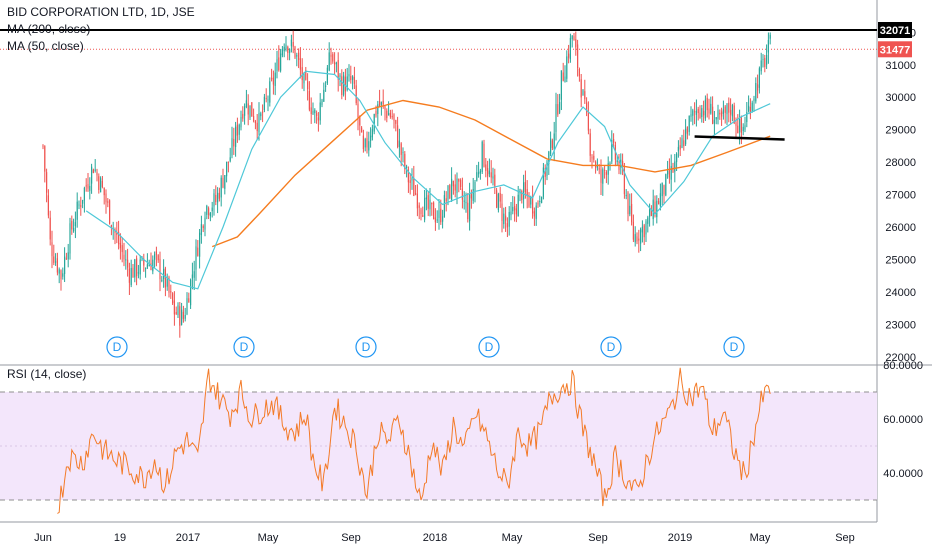  Describe the element at coordinates (117, 347) in the screenshot. I see `dividend-marker-circle` at that location.